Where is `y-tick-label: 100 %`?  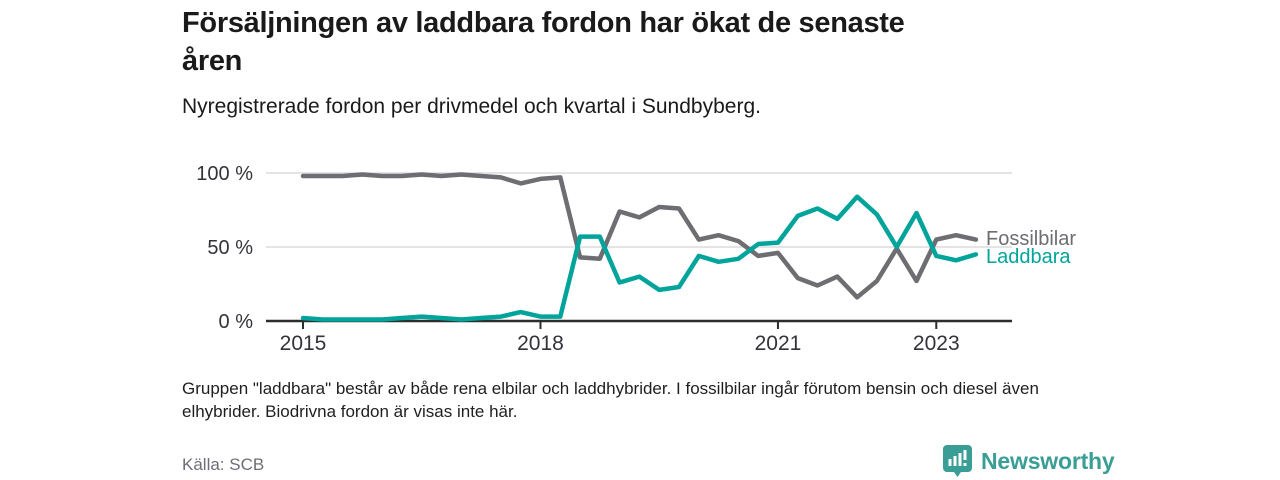
y-tick-label: 100 % is located at coordinates (224, 174).